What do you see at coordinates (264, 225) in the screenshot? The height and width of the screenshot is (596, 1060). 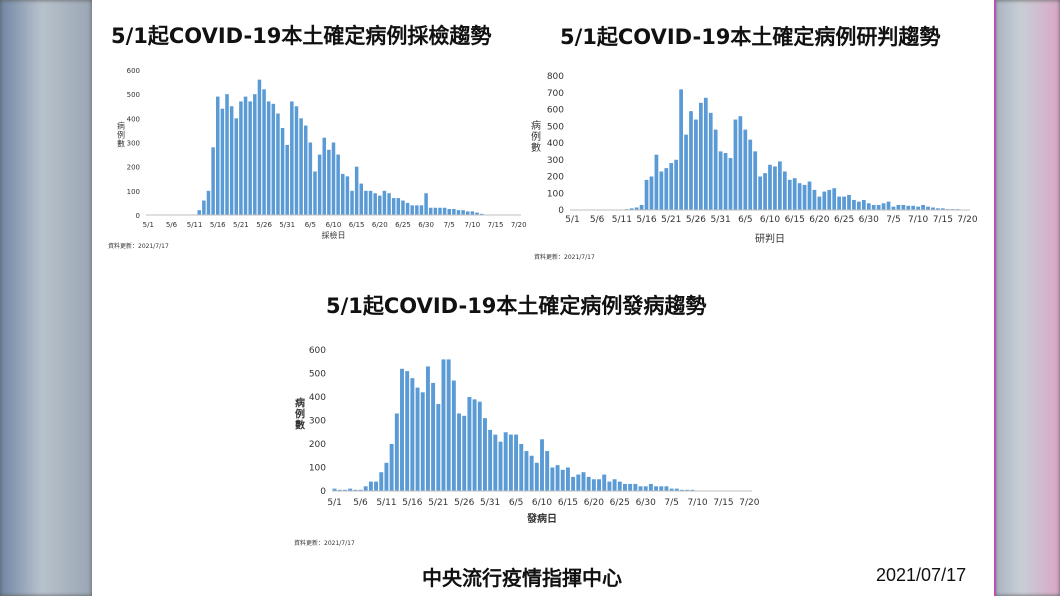 I see `x-tick-label: 5/26` at bounding box center [264, 225].